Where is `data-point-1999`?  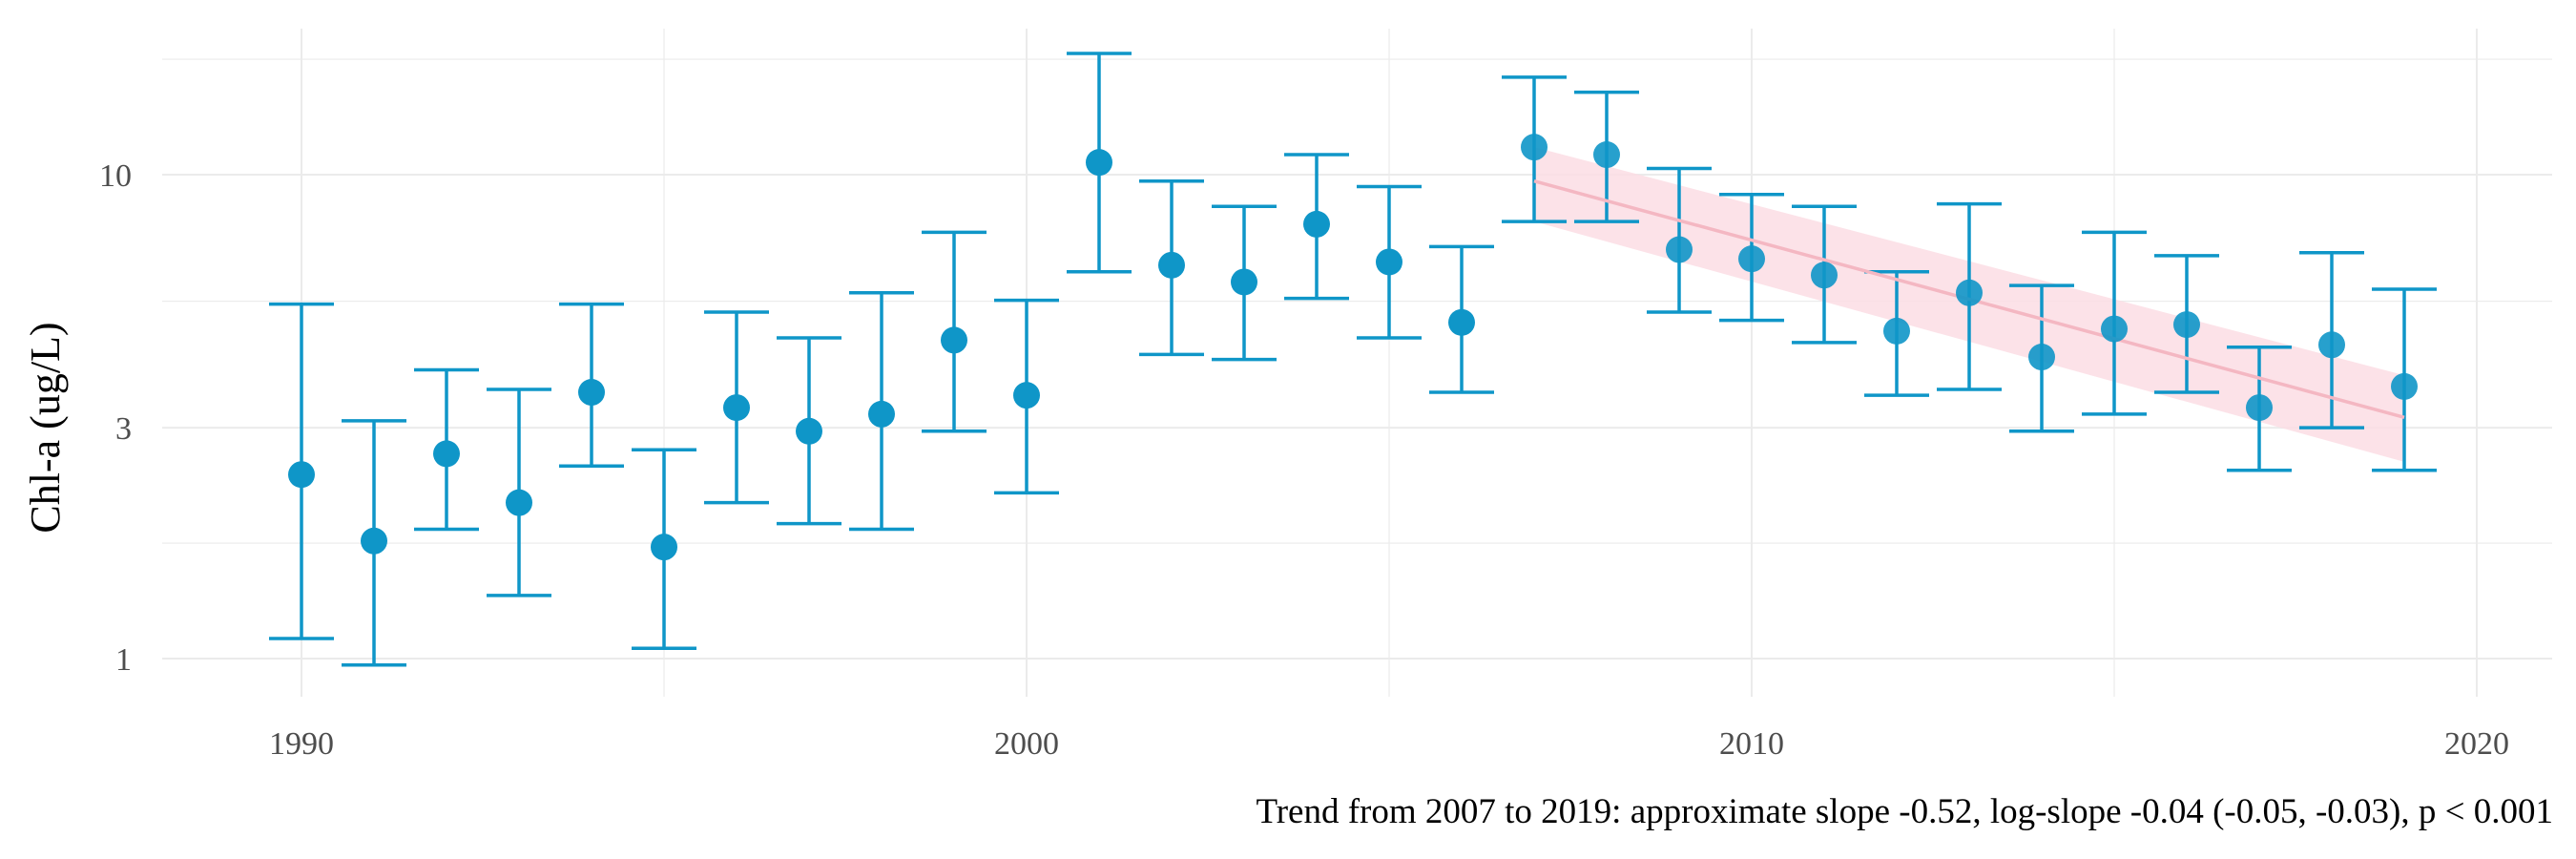 data-point-1999 is located at coordinates (954, 340).